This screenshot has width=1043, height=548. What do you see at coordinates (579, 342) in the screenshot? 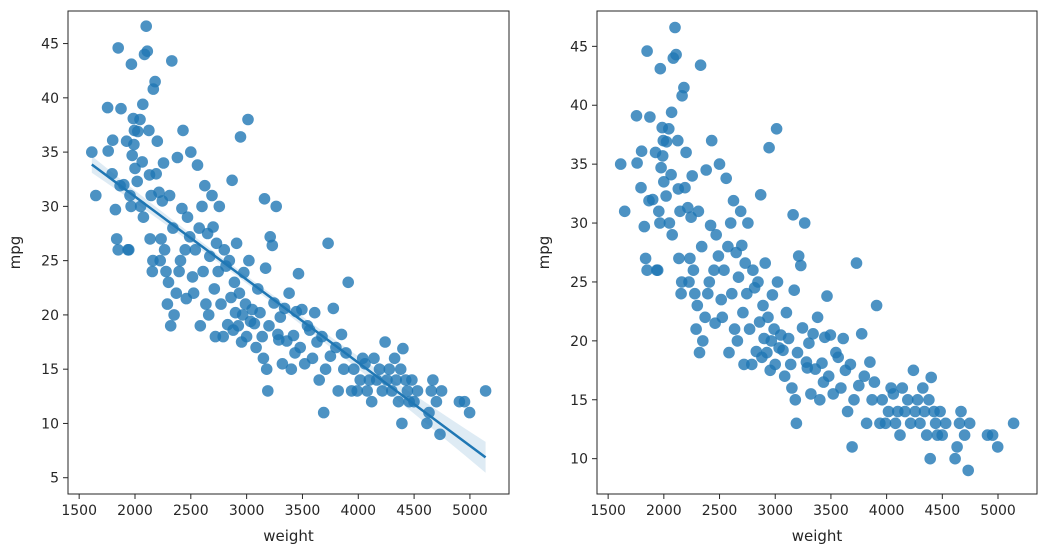
I see `y-tick-label: 20` at bounding box center [579, 342].